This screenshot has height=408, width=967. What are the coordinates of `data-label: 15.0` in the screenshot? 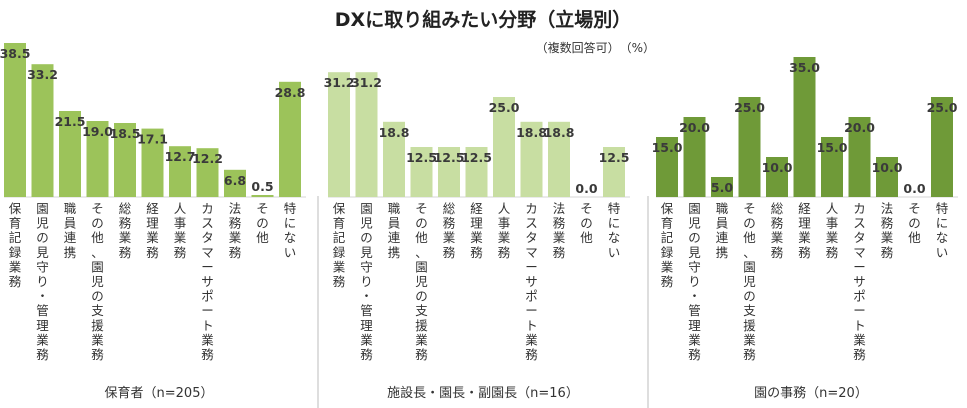 It's located at (667, 147).